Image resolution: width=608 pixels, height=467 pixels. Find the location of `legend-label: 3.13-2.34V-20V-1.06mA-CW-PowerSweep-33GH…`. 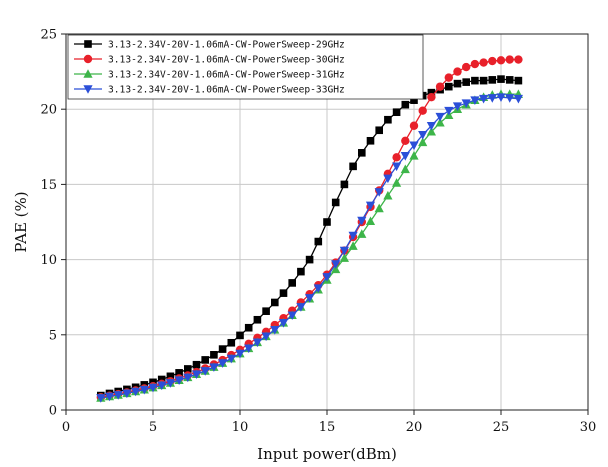

legend-label: 3.13-2.34V-20V-1.06mA-CW-PowerSweep-33GH… is located at coordinates (226, 90).